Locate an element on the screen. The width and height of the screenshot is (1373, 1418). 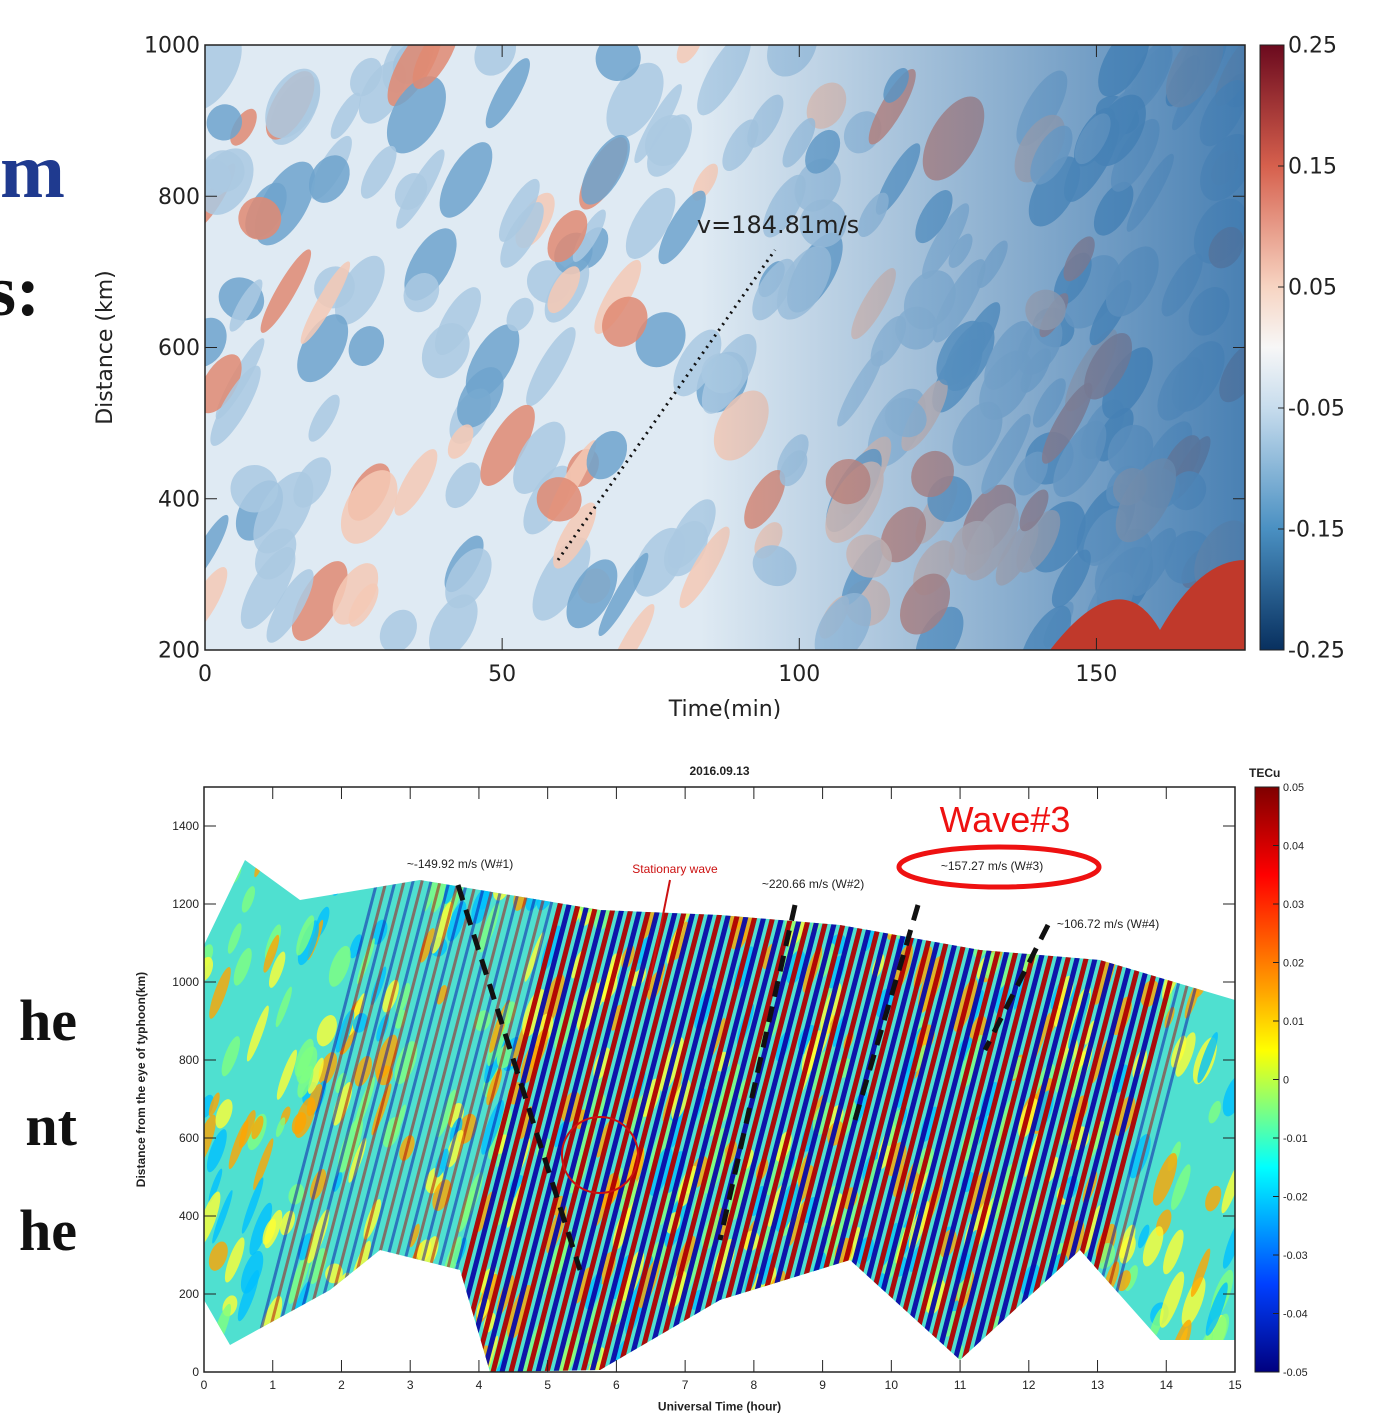
x-tick-label: 3 is located at coordinates (410, 1385).